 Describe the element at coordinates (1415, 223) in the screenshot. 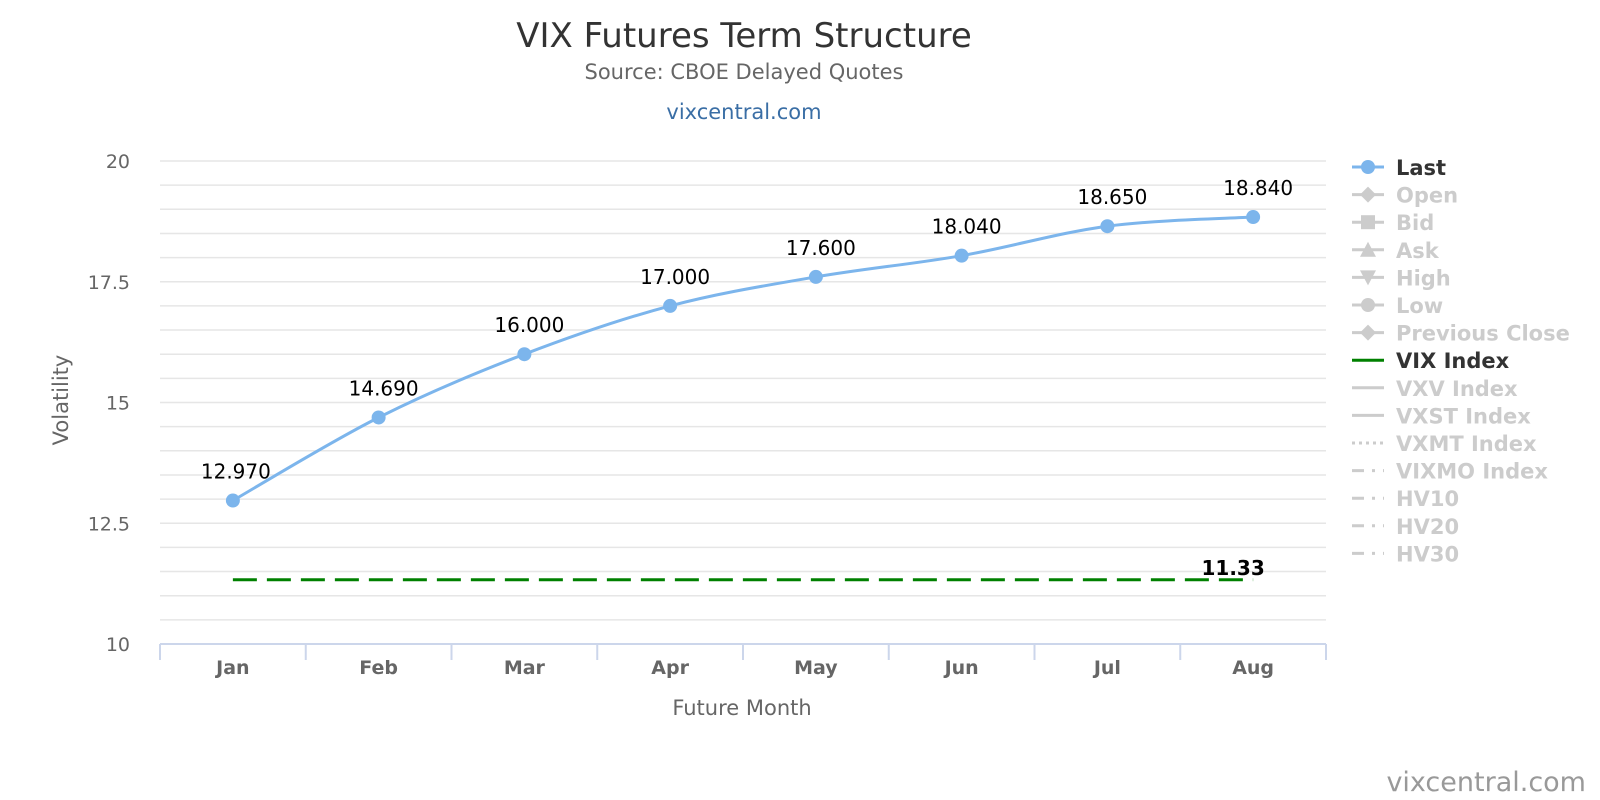

I see `legend-label: Bid` at that location.